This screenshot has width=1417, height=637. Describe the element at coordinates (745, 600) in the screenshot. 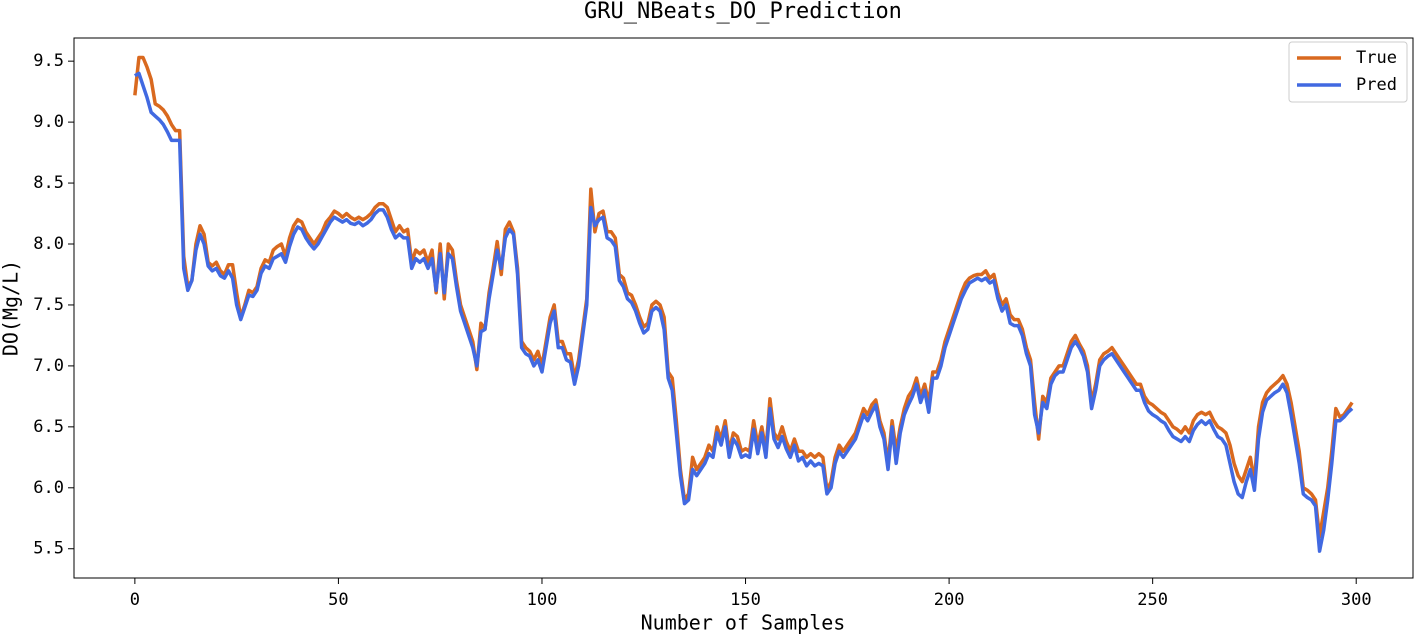

I see `x-tick-label: 150` at that location.